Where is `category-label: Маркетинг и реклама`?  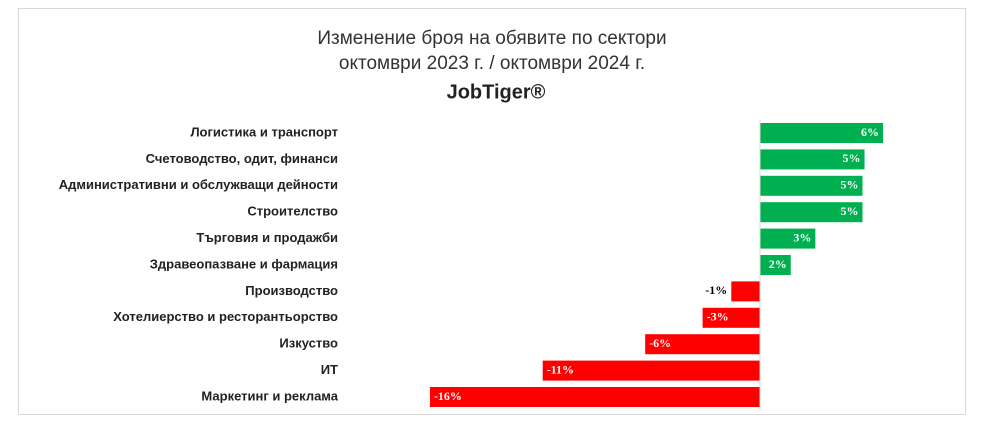 category-label: Маркетинг и реклама is located at coordinates (269, 395).